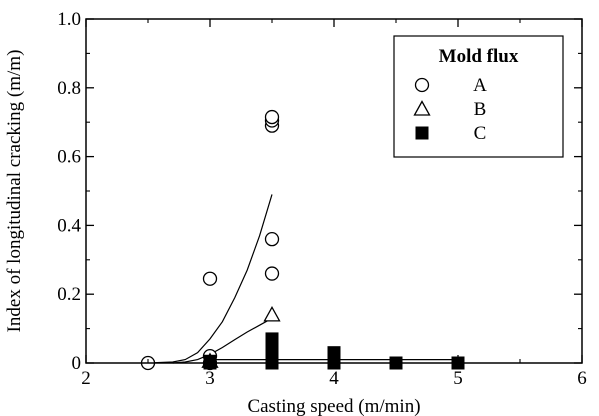 Image resolution: width=599 pixels, height=416 pixels. Describe the element at coordinates (422, 108) in the screenshot. I see `legend-marker-b` at that location.